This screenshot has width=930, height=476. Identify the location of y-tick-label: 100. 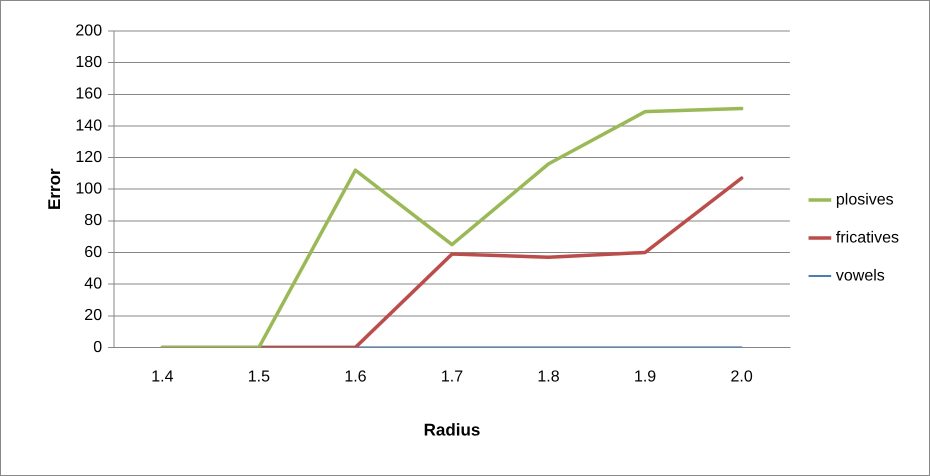
(88, 189).